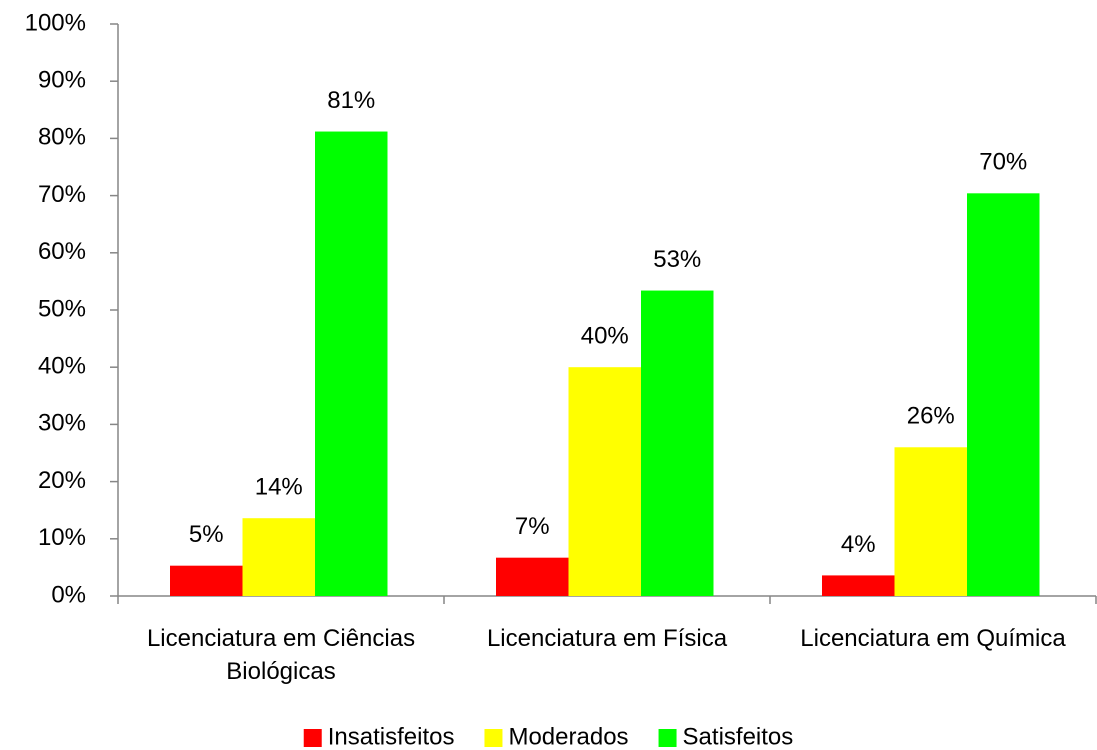  What do you see at coordinates (351, 100) in the screenshot?
I see `data-label: 81%` at bounding box center [351, 100].